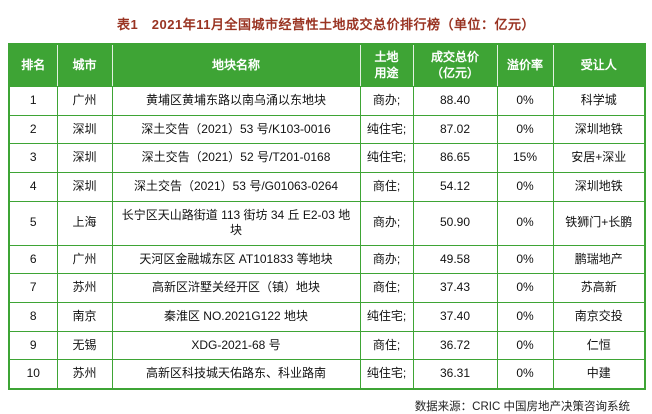  What do you see at coordinates (455, 259) in the screenshot?
I see `total-price-cell: 49.58` at bounding box center [455, 259].